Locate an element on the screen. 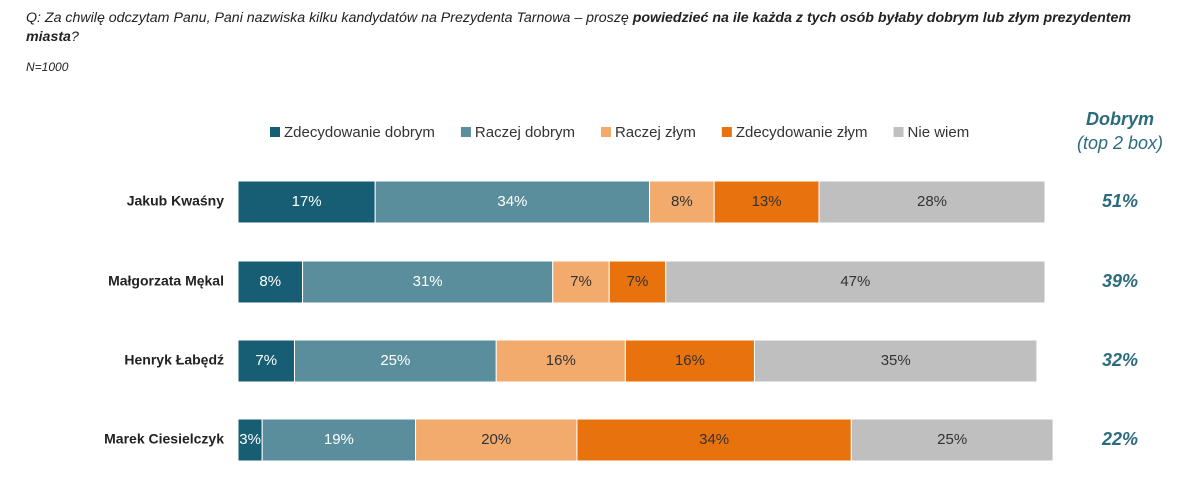 The image size is (1200, 488). top2-value: 22% is located at coordinates (1119, 439).